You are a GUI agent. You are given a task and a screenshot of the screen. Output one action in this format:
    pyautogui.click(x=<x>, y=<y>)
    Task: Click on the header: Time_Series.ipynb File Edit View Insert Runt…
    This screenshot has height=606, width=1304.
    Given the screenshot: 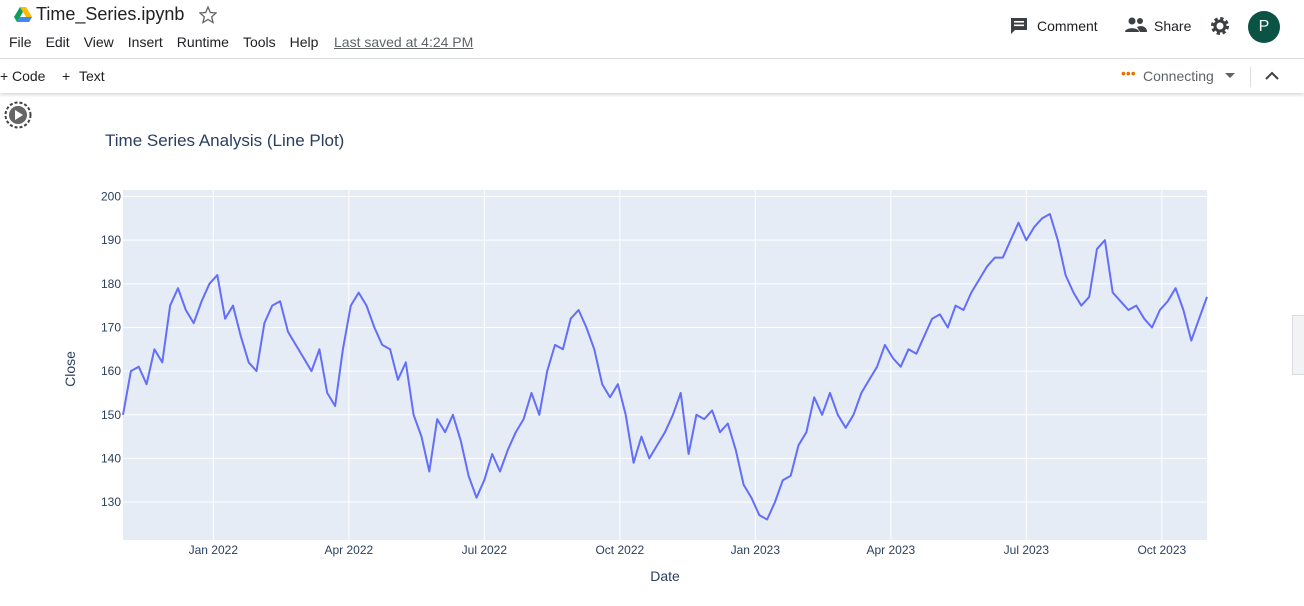 What is the action you would take?
    pyautogui.click(x=652, y=29)
    